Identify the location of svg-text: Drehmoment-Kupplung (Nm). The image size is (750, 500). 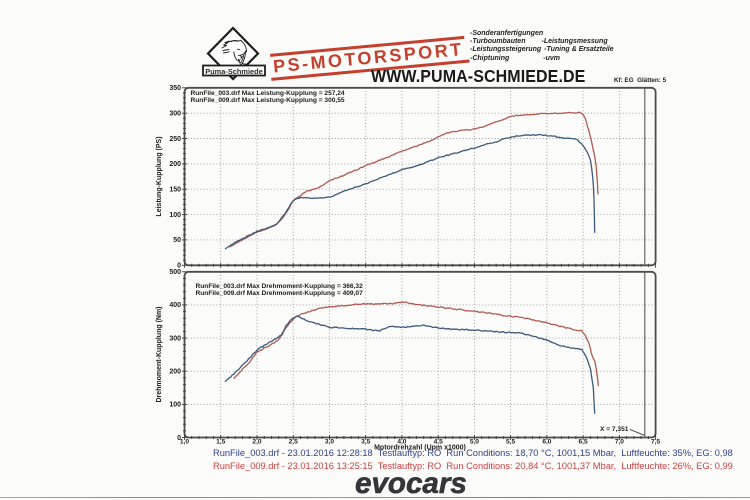
(159, 354).